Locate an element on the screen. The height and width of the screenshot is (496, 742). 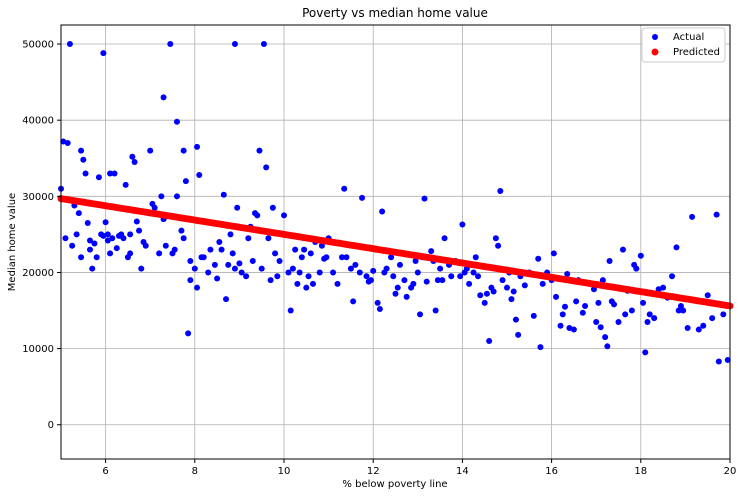
x-tick-label: 6 is located at coordinates (105, 471).